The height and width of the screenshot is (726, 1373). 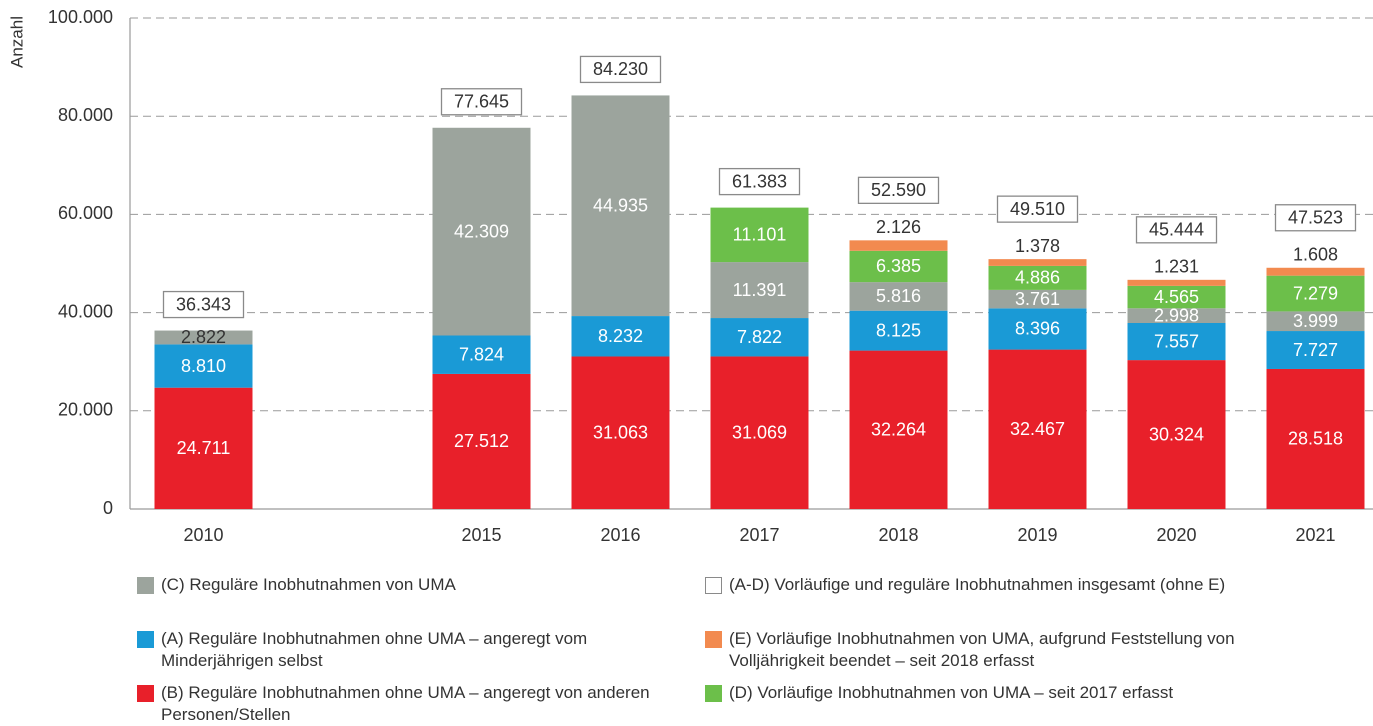 I want to click on value-label: 1.231, so click(x=1176, y=267).